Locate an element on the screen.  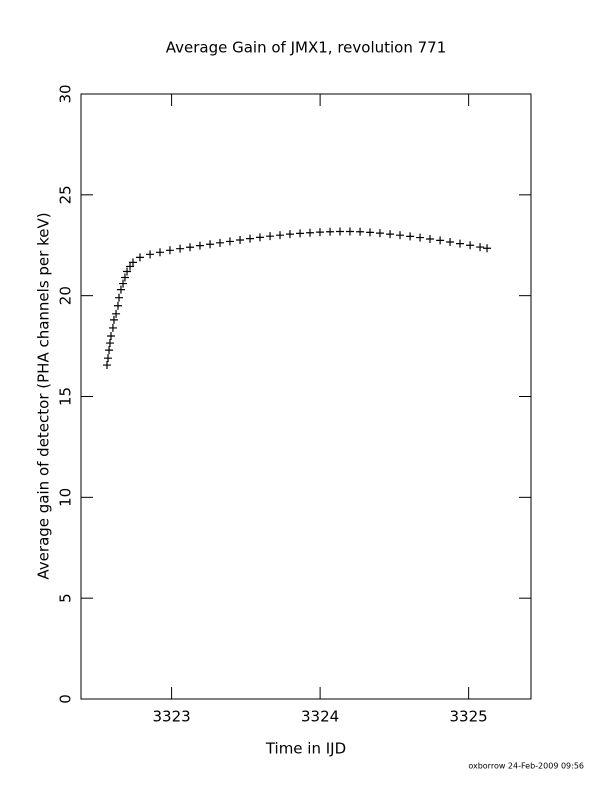
y-tick-label: 0 is located at coordinates (66, 699).